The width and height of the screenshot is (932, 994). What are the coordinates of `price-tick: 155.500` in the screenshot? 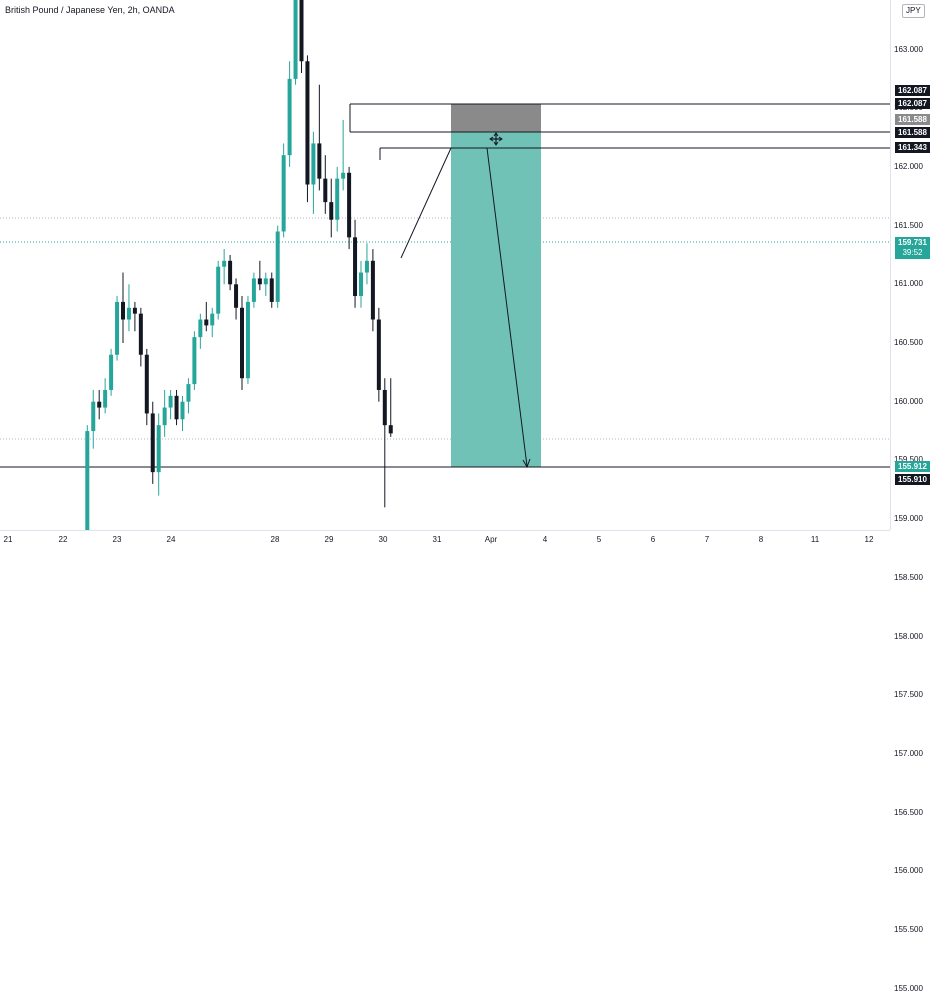 It's located at (908, 929).